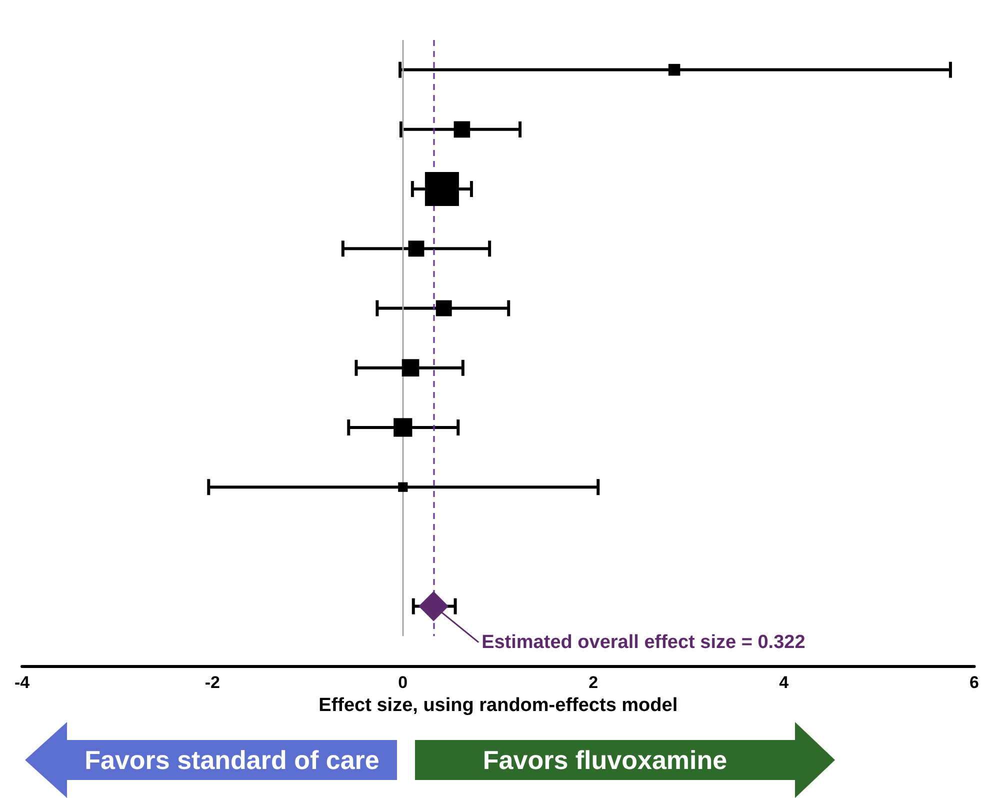 Image resolution: width=982 pixels, height=798 pixels. Describe the element at coordinates (498, 705) in the screenshot. I see `x-axis-title: Effect size, using random-effects model` at that location.